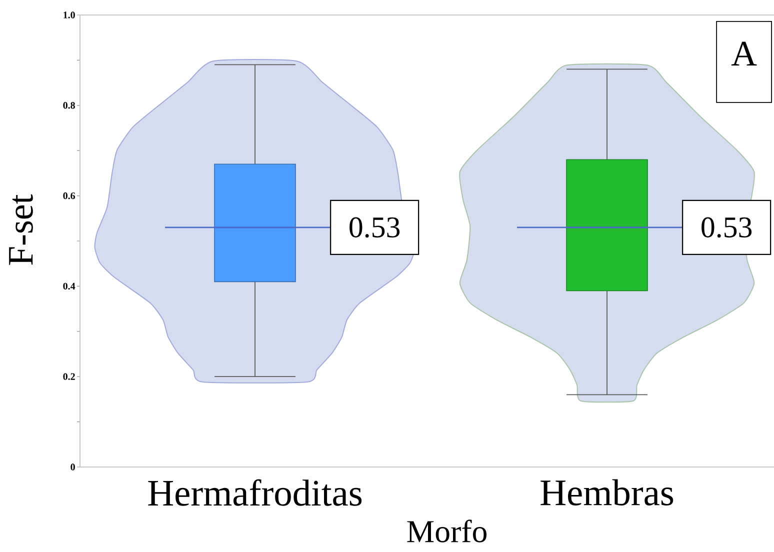  What do you see at coordinates (446, 531) in the screenshot?
I see `x-axis-title: Morfo` at bounding box center [446, 531].